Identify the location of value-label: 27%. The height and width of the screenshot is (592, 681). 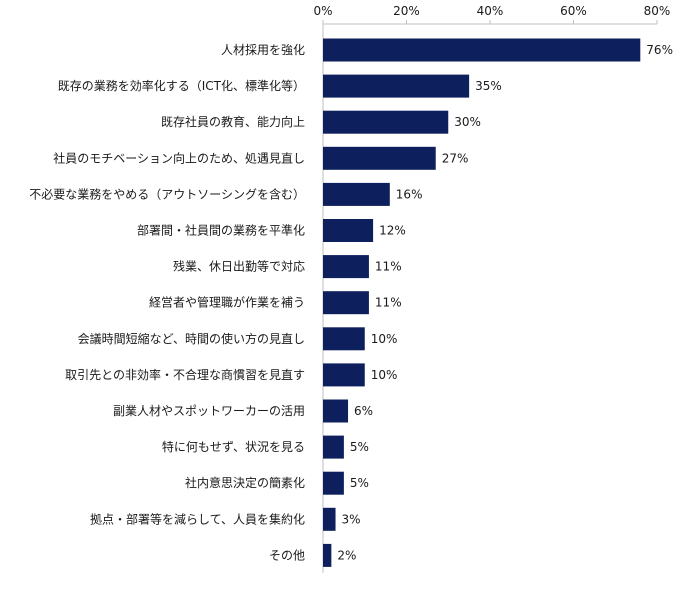
(455, 158).